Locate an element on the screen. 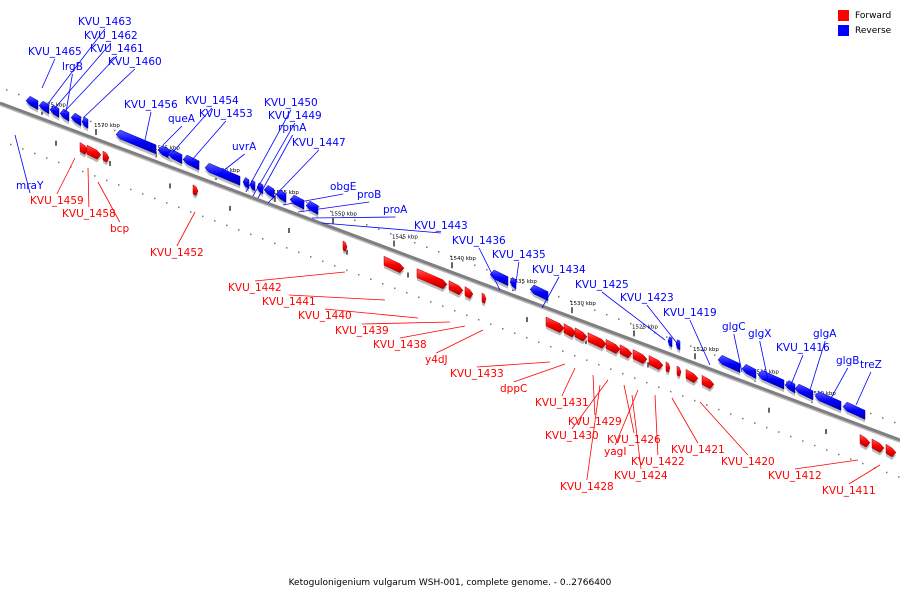 This screenshot has height=600, width=900. gene-label: KVU_1431 is located at coordinates (562, 403).